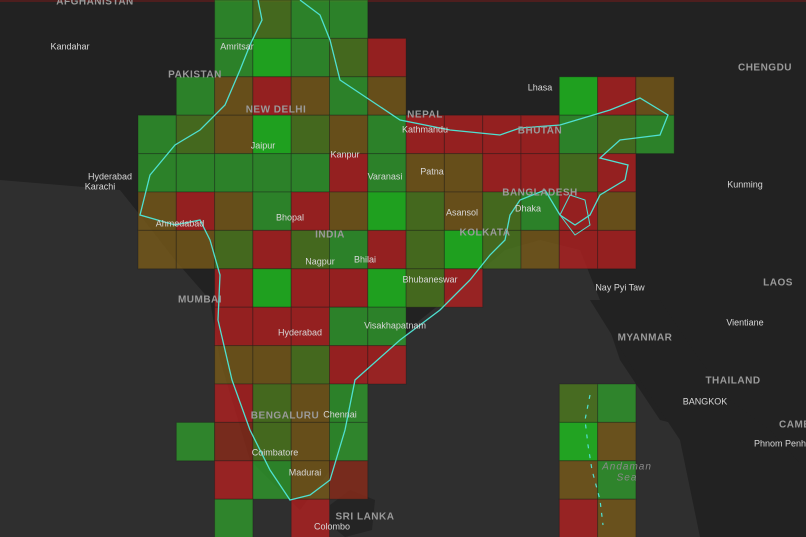 The image size is (806, 537). Describe the element at coordinates (100, 186) in the screenshot. I see `place-label: Karachi` at that location.